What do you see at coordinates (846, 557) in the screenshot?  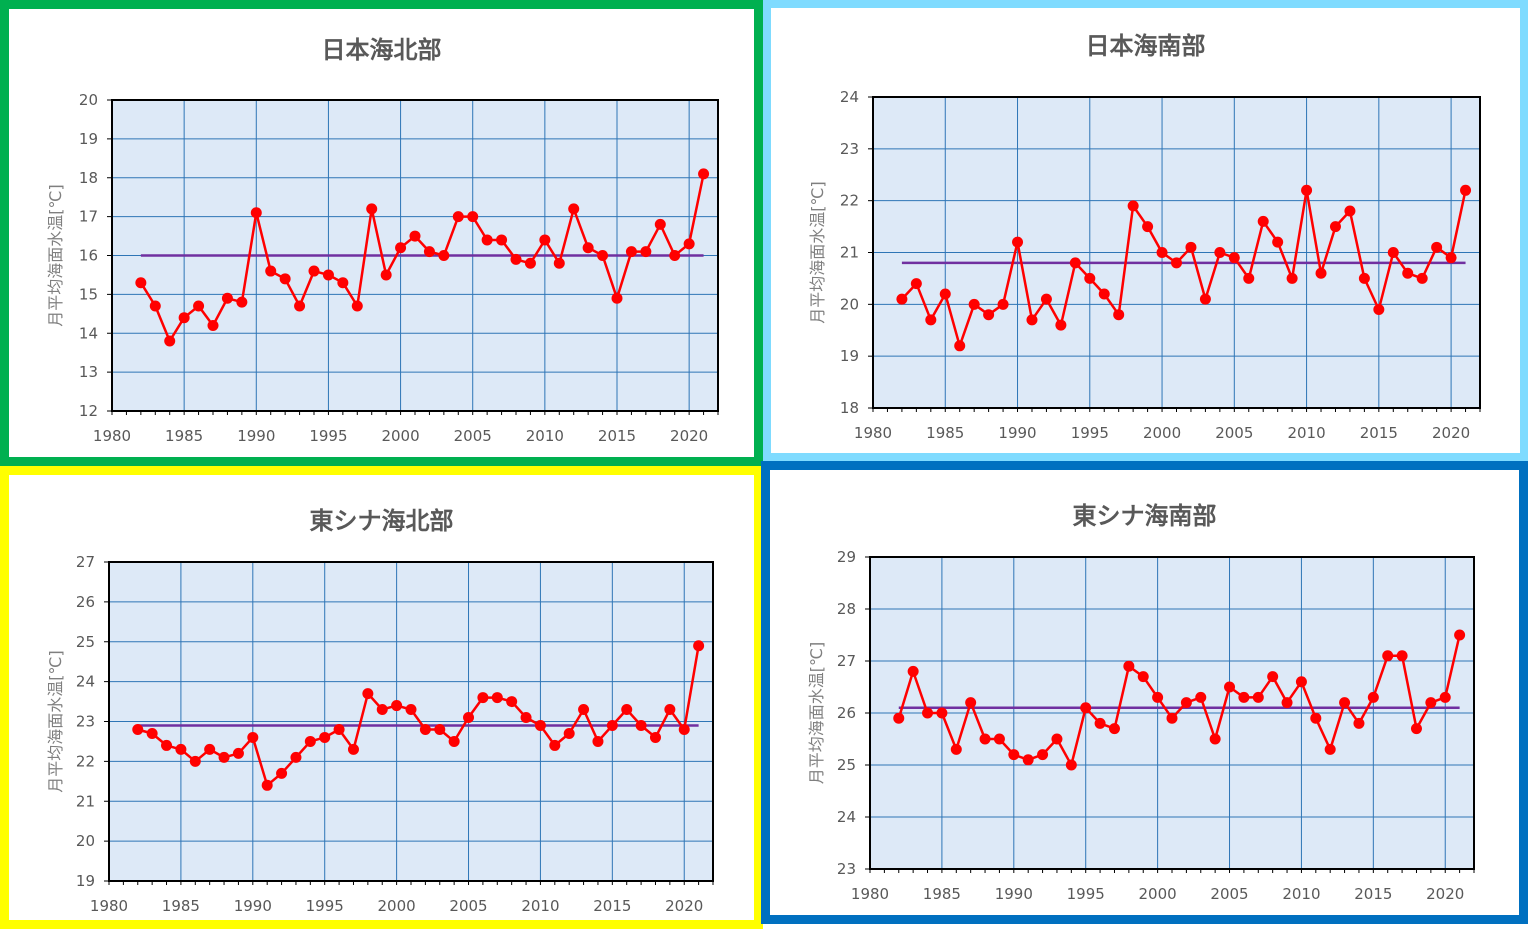 I see `y-tick-label: 29` at bounding box center [846, 557].